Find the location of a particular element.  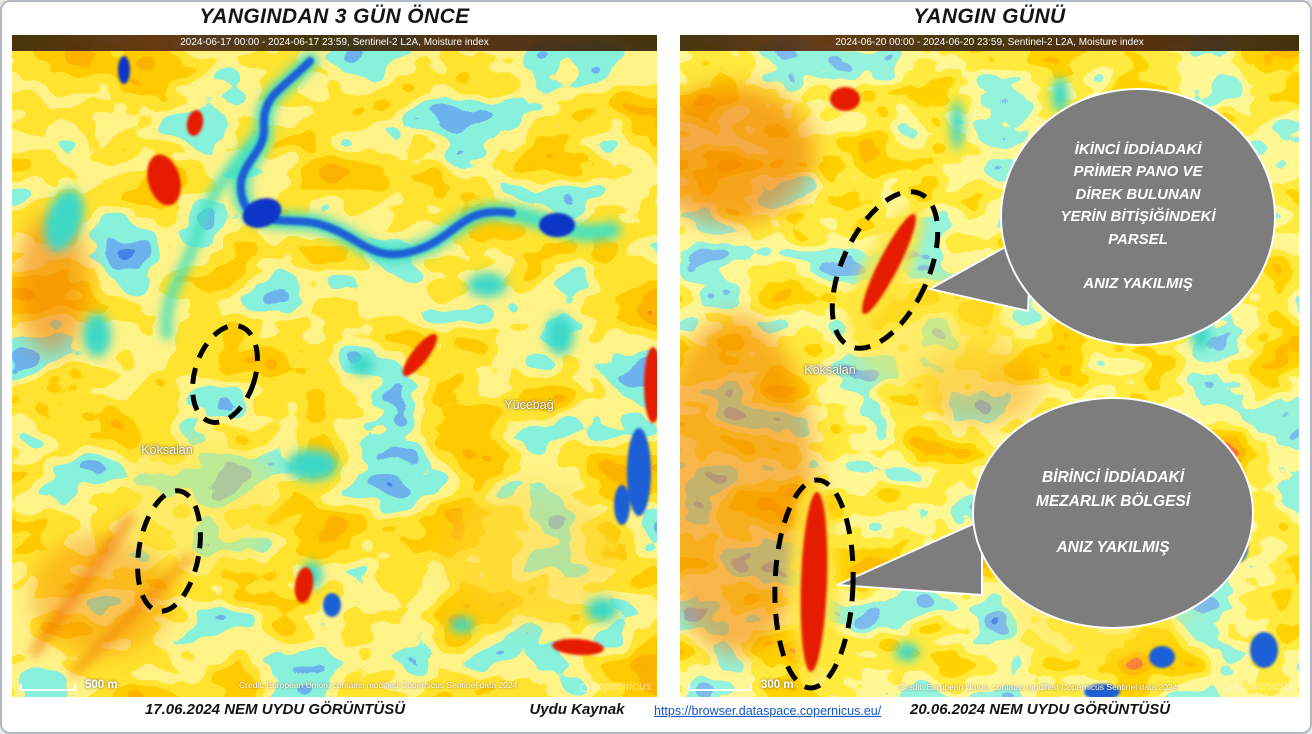

callout-line: YERİN BİTİŞİĞİNDEKİ is located at coordinates (1138, 216).